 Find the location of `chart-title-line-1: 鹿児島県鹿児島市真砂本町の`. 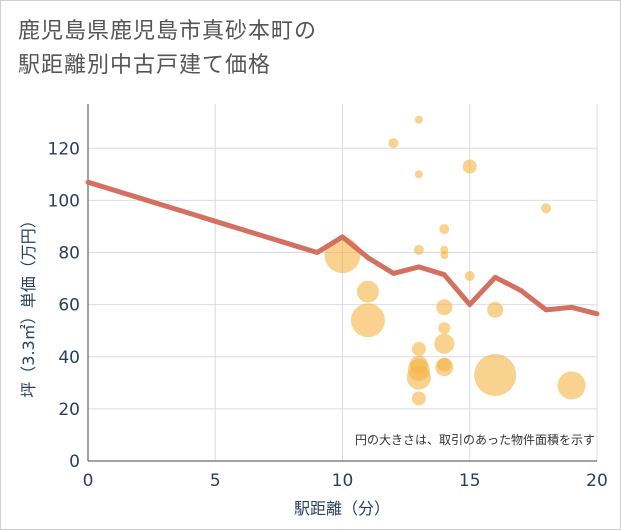

chart-title-line-1: 鹿児島県鹿児島市真砂本町の is located at coordinates (168, 31).